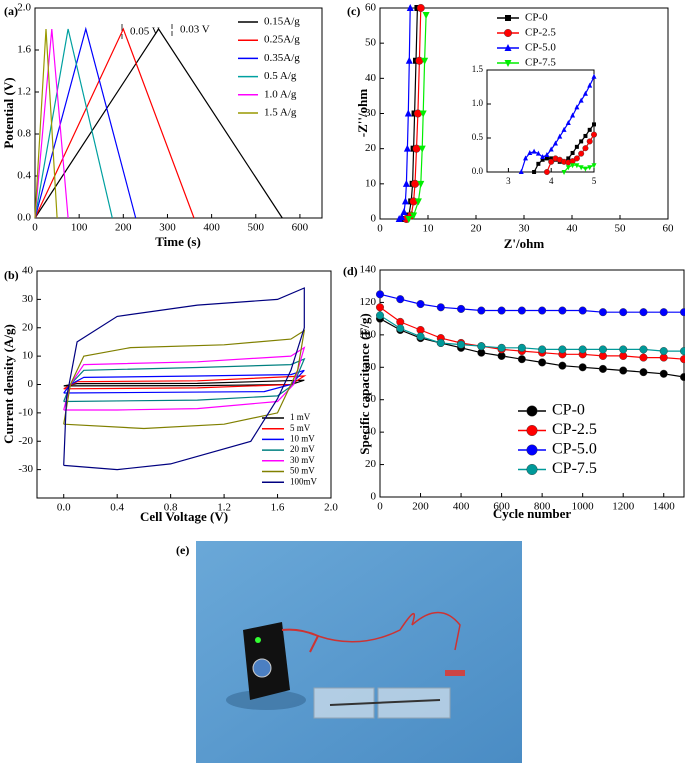  Describe the element at coordinates (623, 507) in the screenshot. I see `x-tick-label: 1200` at that location.